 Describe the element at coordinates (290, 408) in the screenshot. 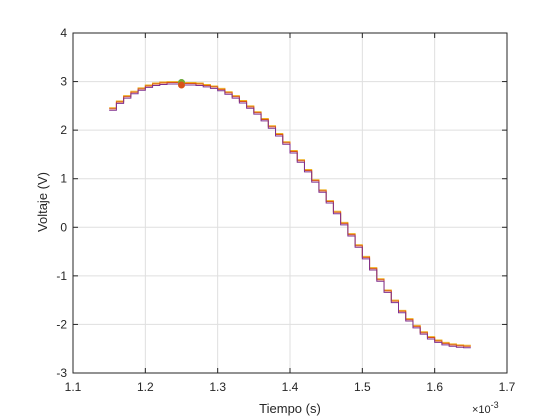

I see `x-axis-title: Tiempo (s)` at that location.